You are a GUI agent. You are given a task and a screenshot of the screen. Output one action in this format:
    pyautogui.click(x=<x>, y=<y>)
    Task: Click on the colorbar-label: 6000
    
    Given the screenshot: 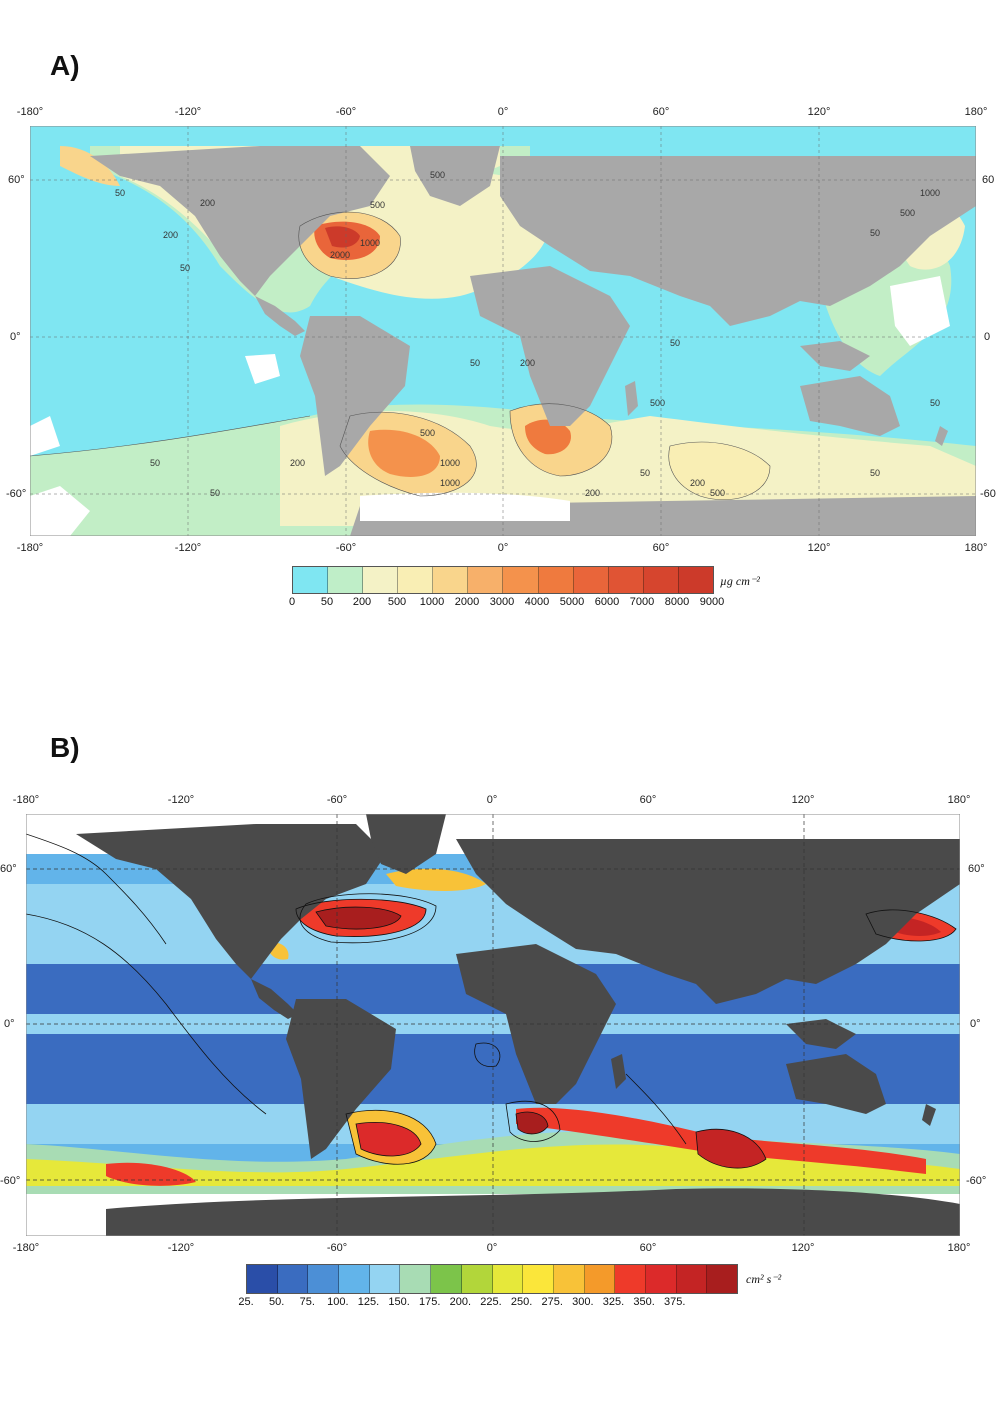 What is the action you would take?
    pyautogui.click(x=607, y=602)
    